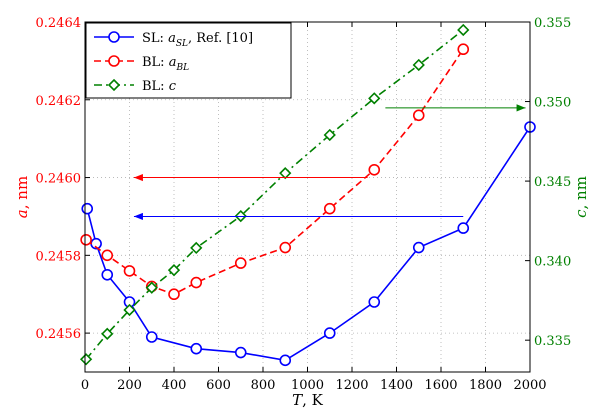 The image size is (598, 413). Describe the element at coordinates (173, 86) in the screenshot. I see `legend-var: c` at that location.